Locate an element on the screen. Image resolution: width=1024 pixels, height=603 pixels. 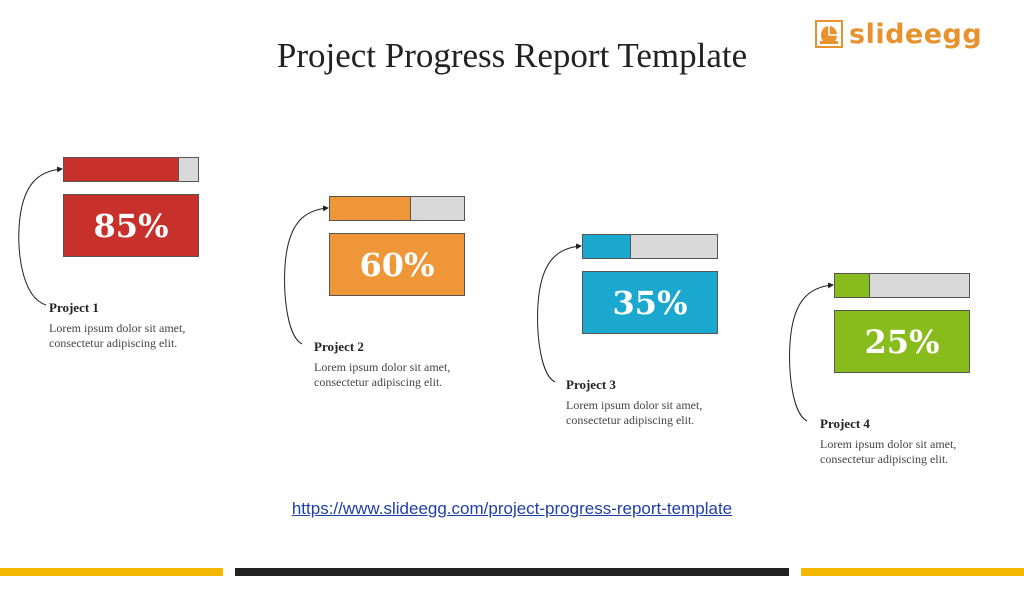
project-name: Project 4 is located at coordinates (845, 423).